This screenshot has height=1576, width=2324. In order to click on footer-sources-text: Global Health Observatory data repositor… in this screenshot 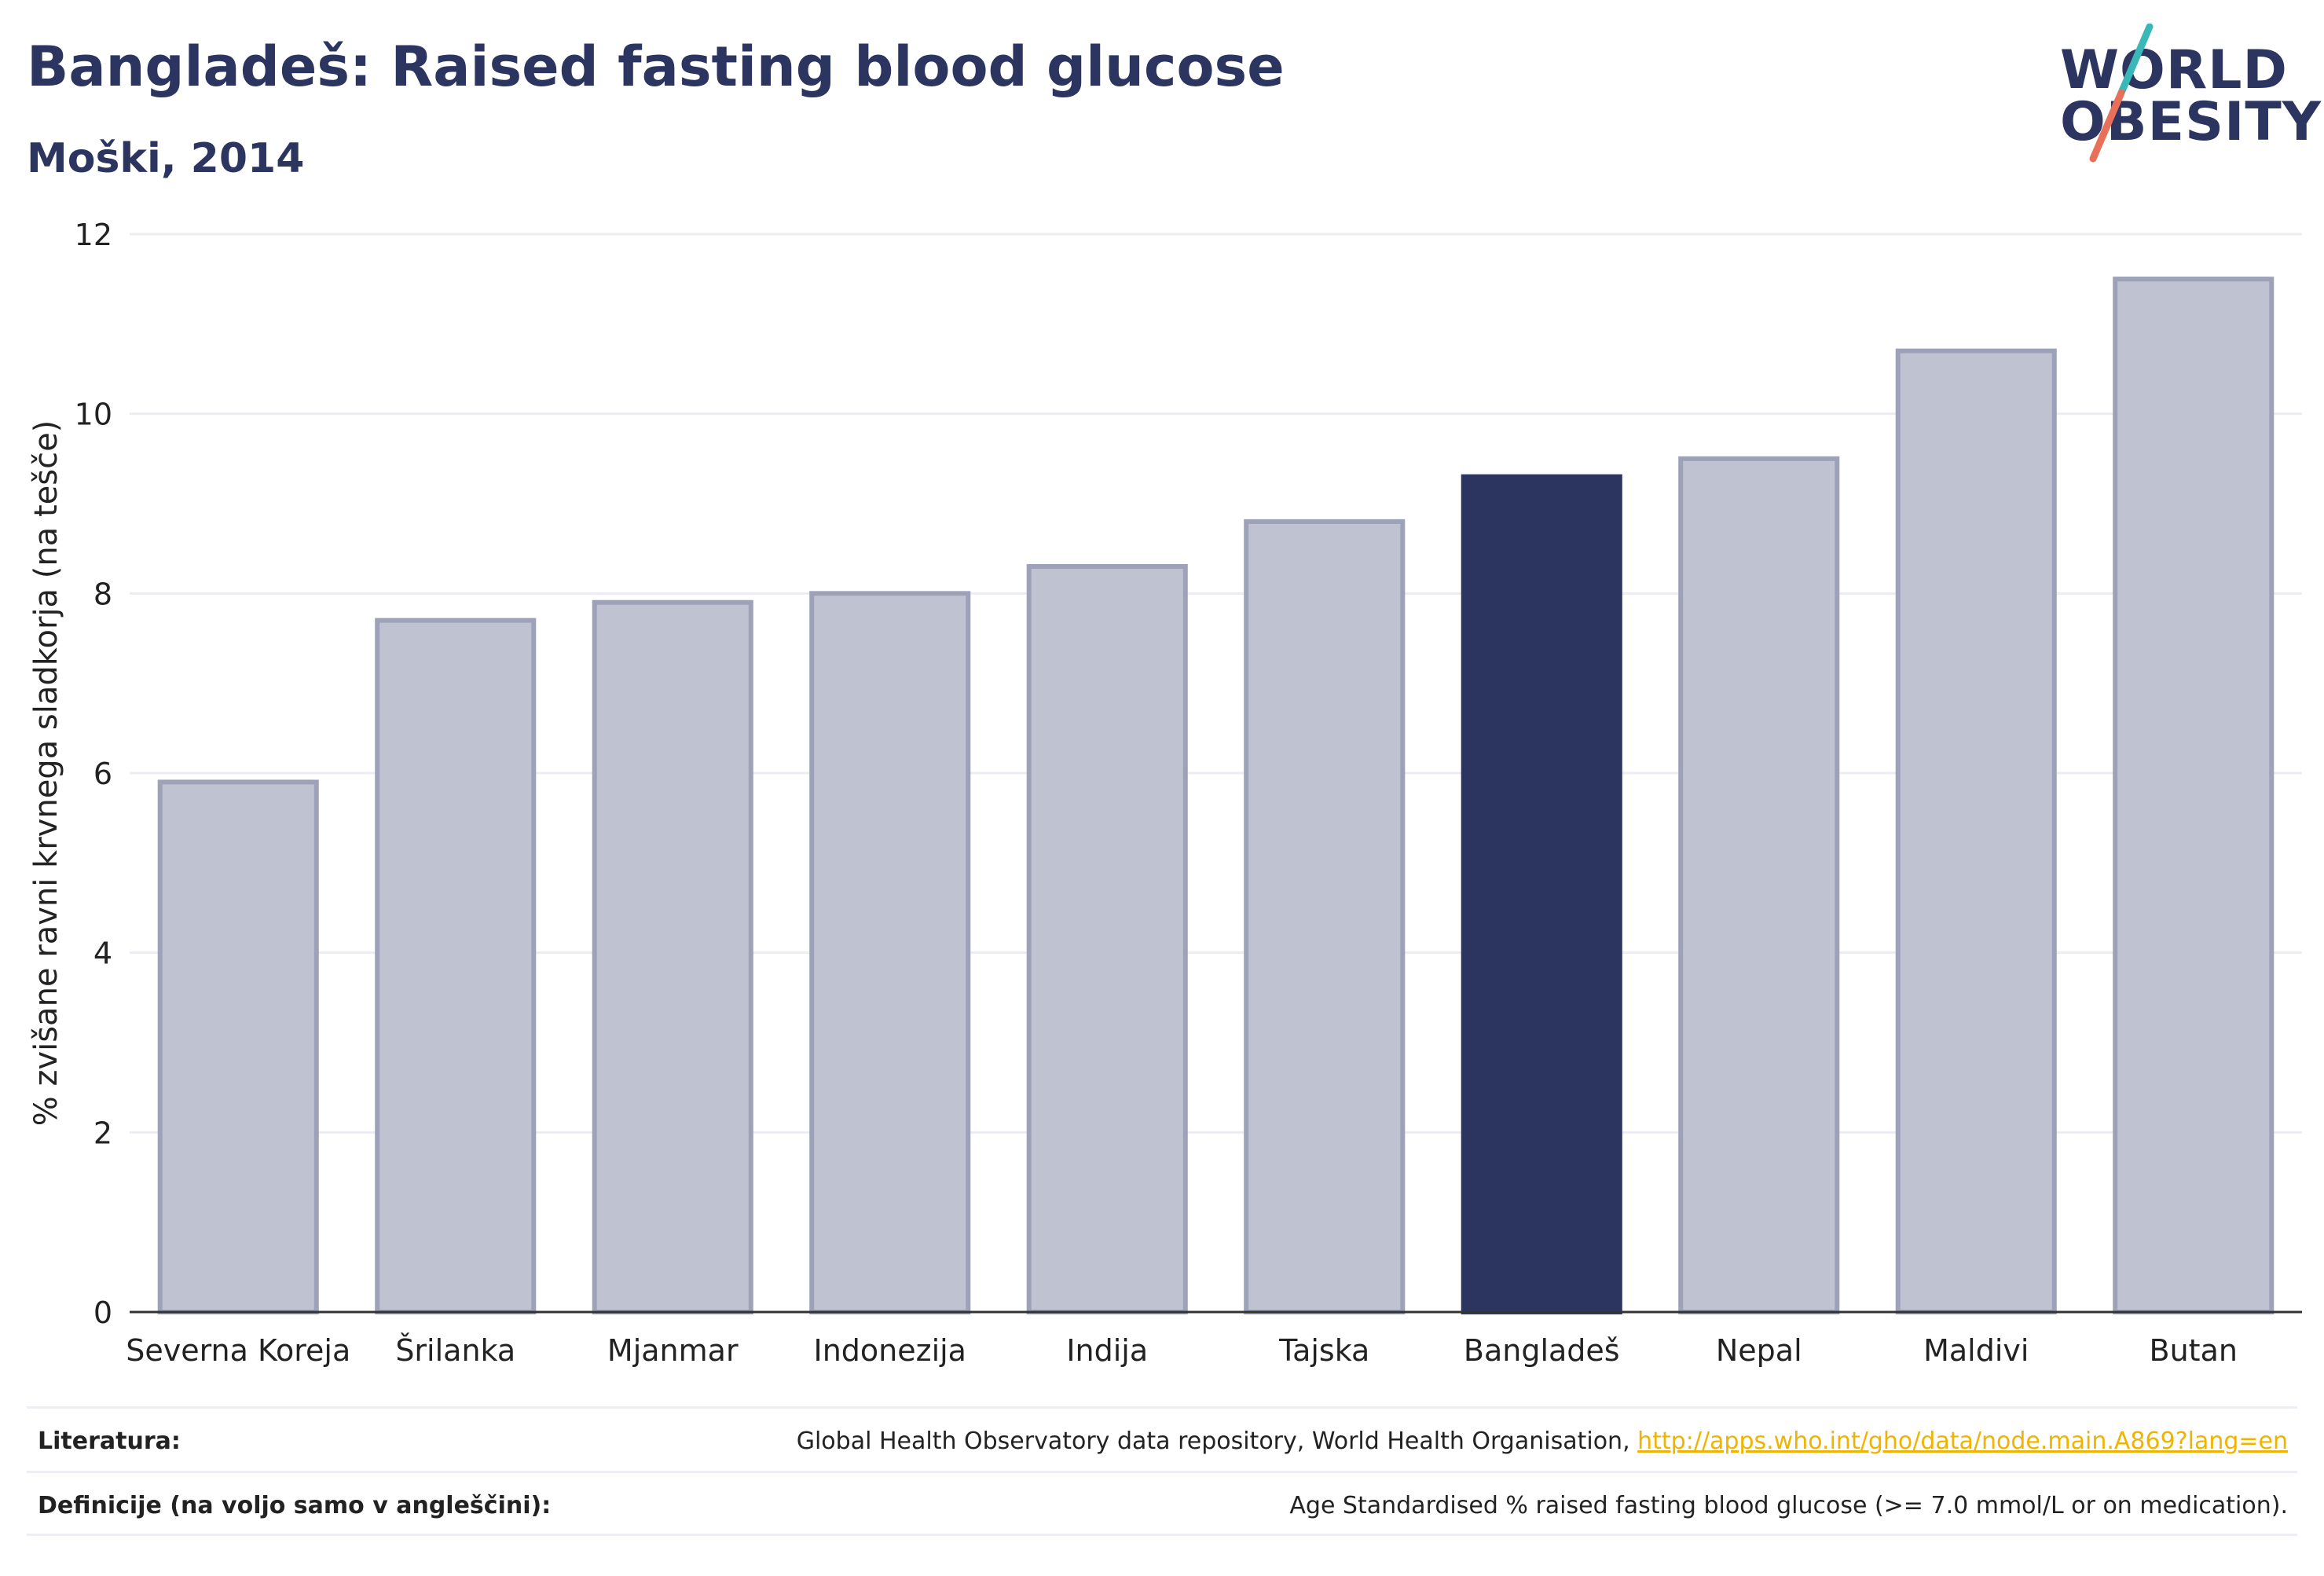, I will do `click(1217, 1441)`.